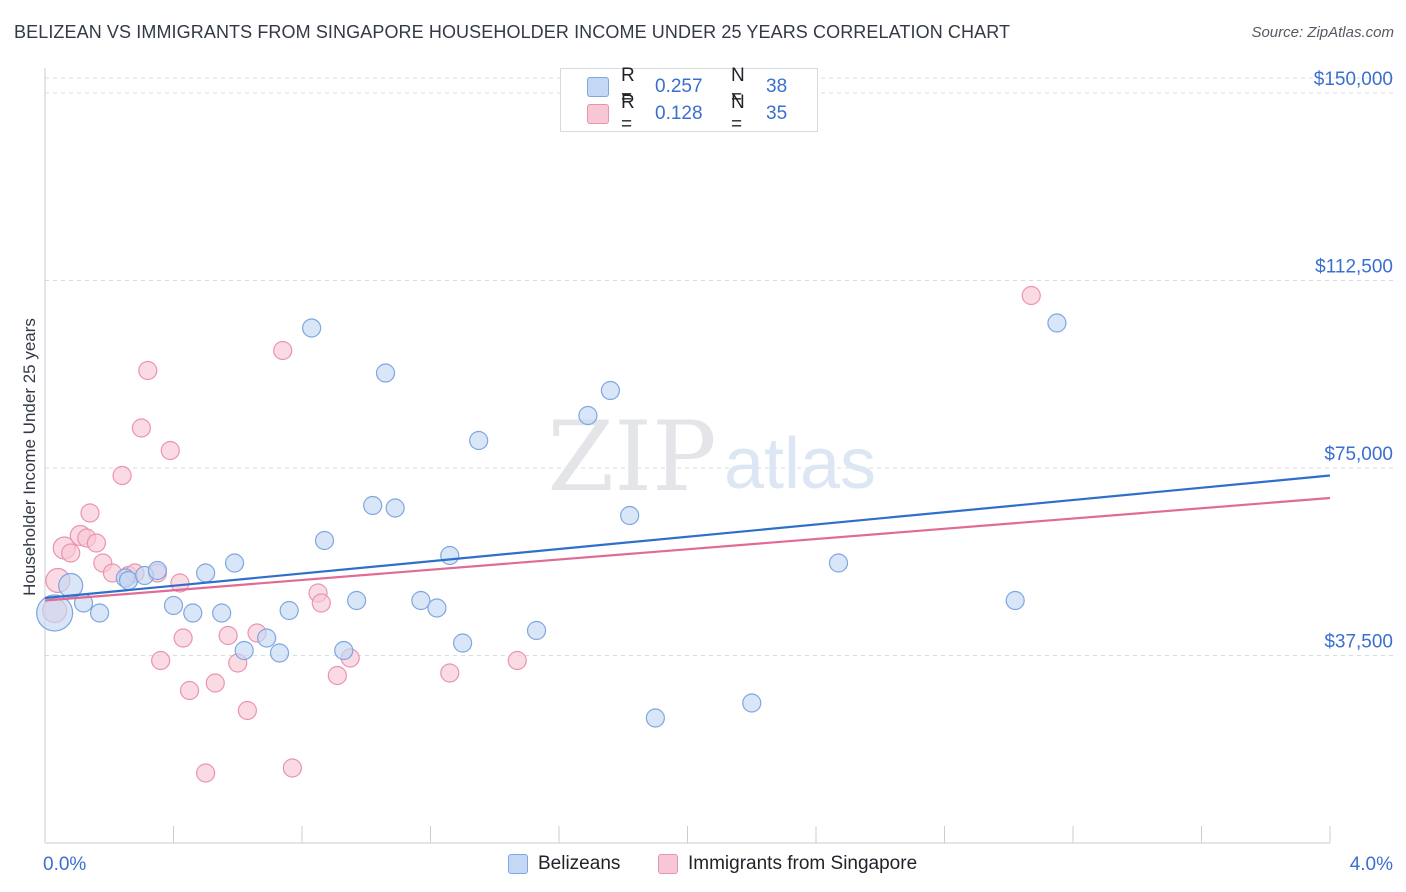  I want to click on legend-r-value: 0.257, so click(679, 86).